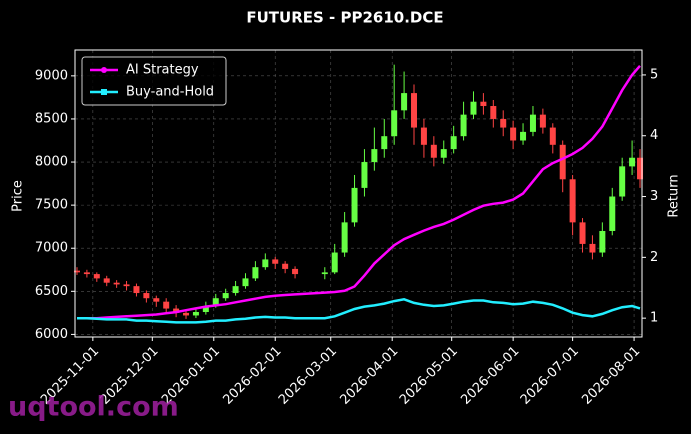 Image resolution: width=691 pixels, height=434 pixels. I want to click on chart-title: FUTURES - PP2610.DCE, so click(344, 18).